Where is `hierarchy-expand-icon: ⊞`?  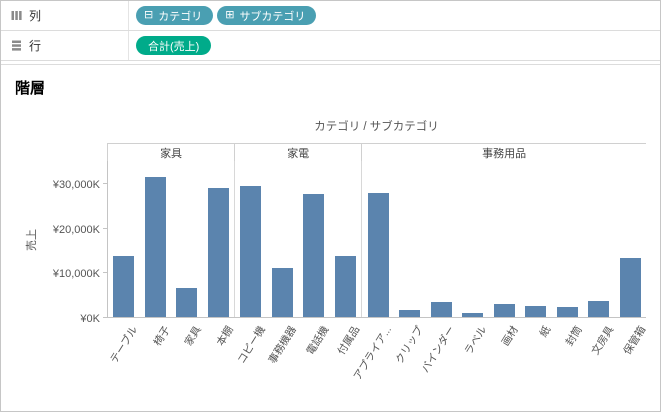 hierarchy-expand-icon: ⊞ is located at coordinates (230, 15).